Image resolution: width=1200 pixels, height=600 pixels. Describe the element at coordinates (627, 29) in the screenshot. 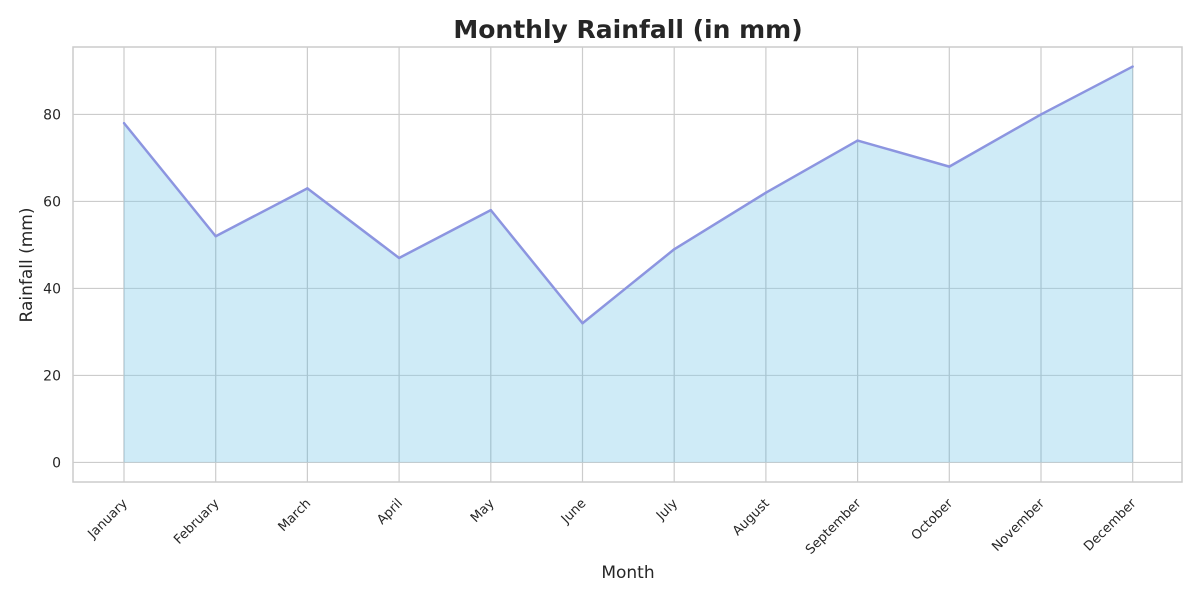

I see `chart-title: Monthly Rainfall (in mm)` at that location.